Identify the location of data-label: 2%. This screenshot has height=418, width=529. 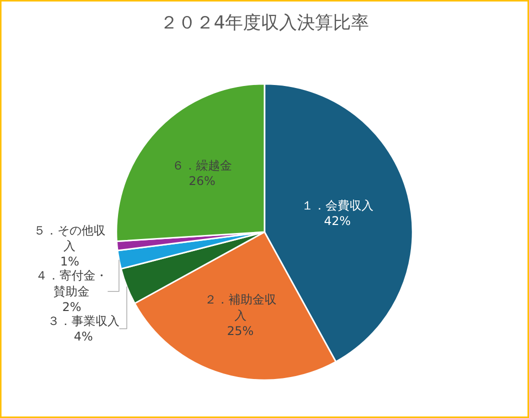
(72, 307).